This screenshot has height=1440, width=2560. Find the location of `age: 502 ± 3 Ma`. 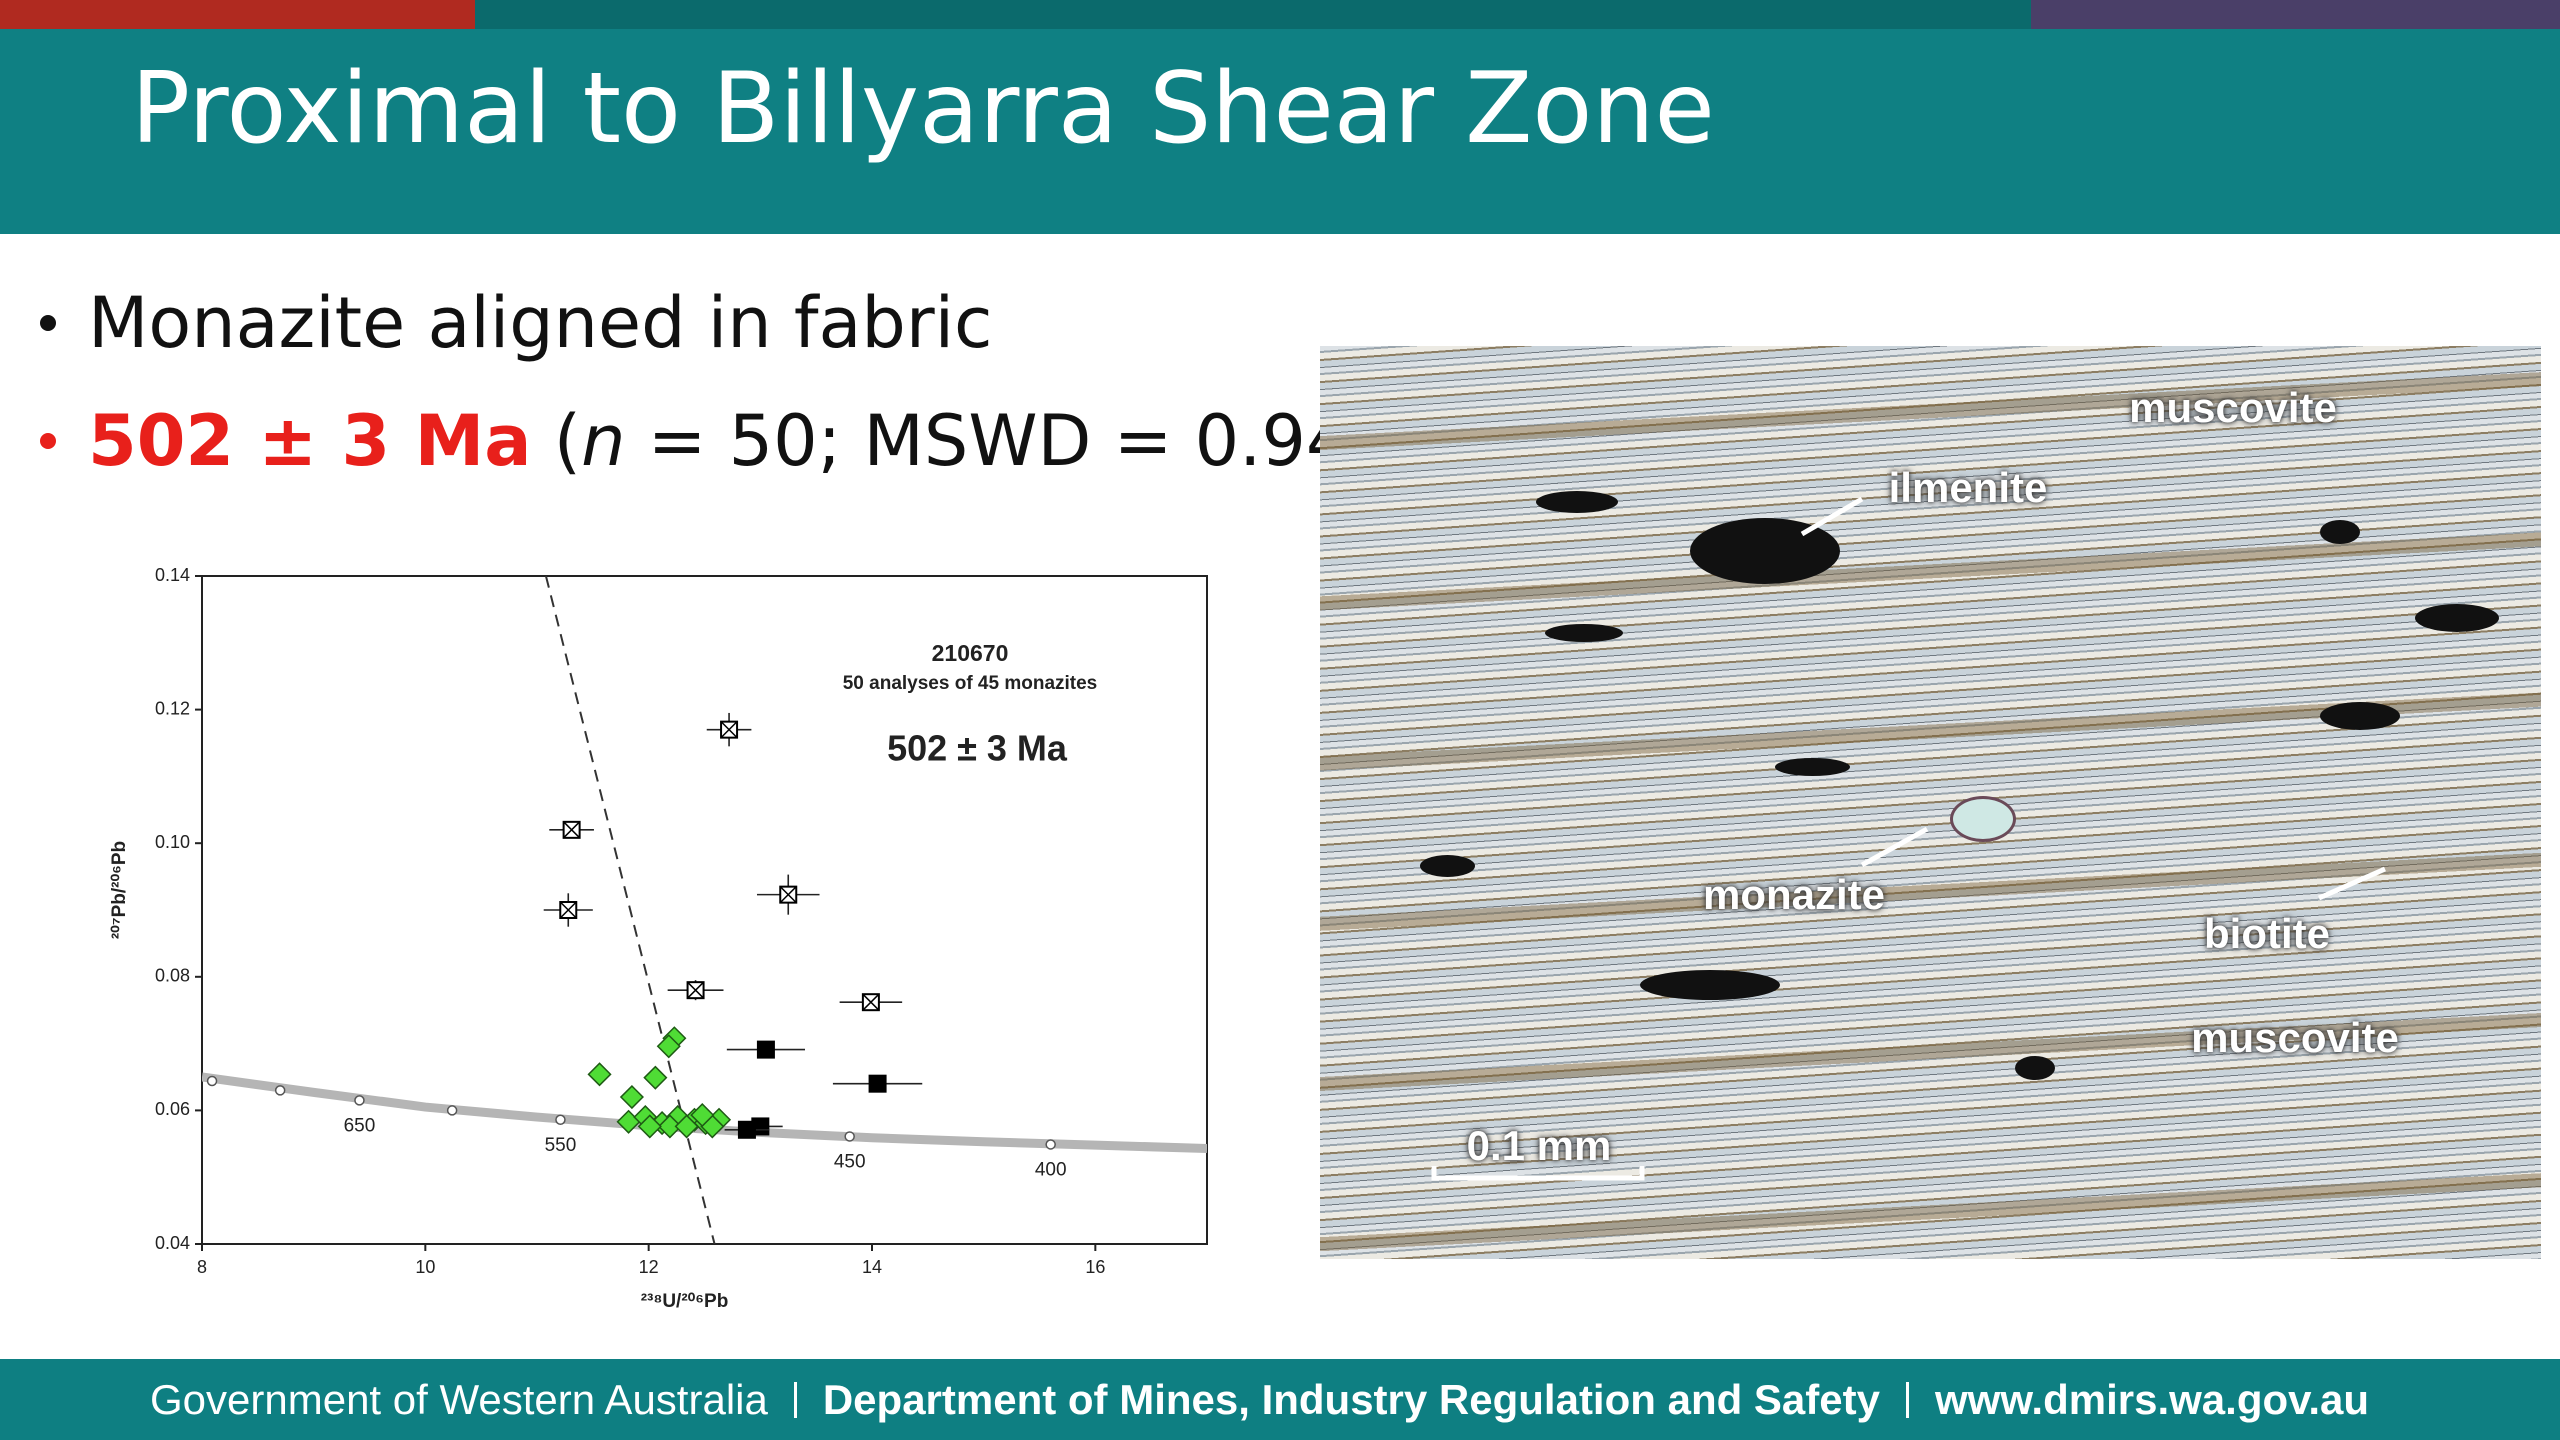

age: 502 ± 3 Ma is located at coordinates (310, 441).